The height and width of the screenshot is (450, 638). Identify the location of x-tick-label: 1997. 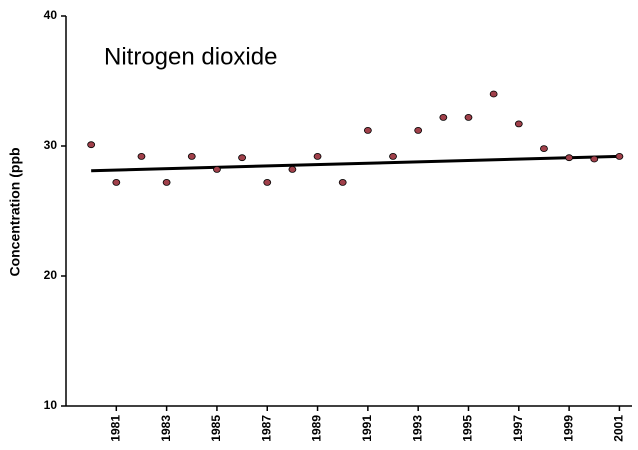
(518, 428).